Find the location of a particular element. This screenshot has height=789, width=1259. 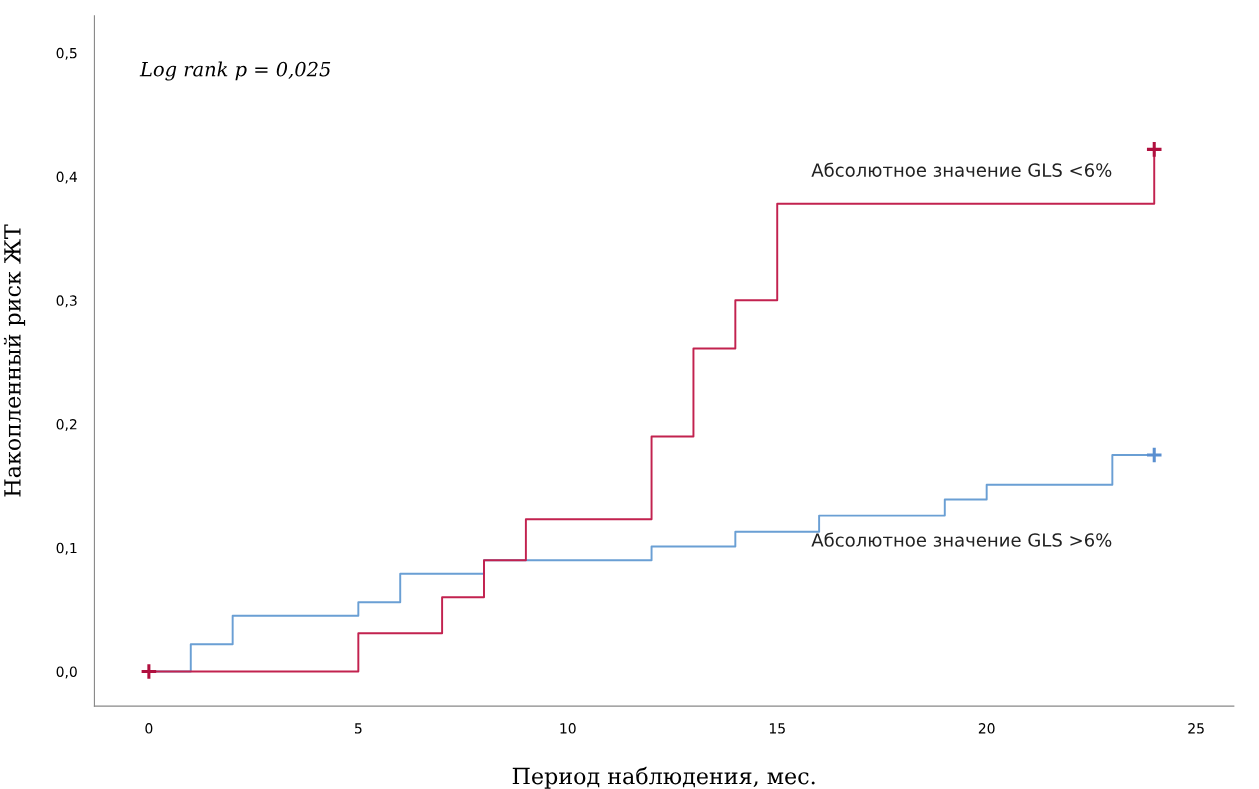

x-tick-label: 10 is located at coordinates (568, 728).